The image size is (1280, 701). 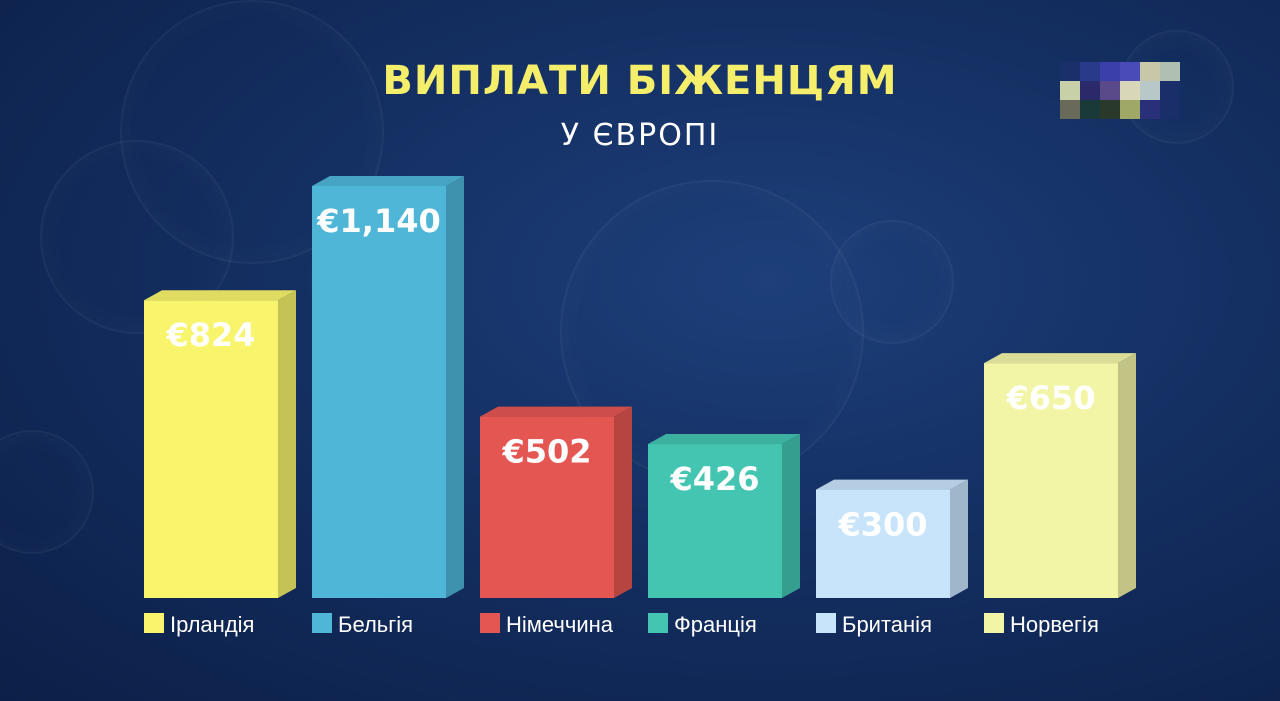 I want to click on pixelated-logo-icon, so click(x=1120, y=91).